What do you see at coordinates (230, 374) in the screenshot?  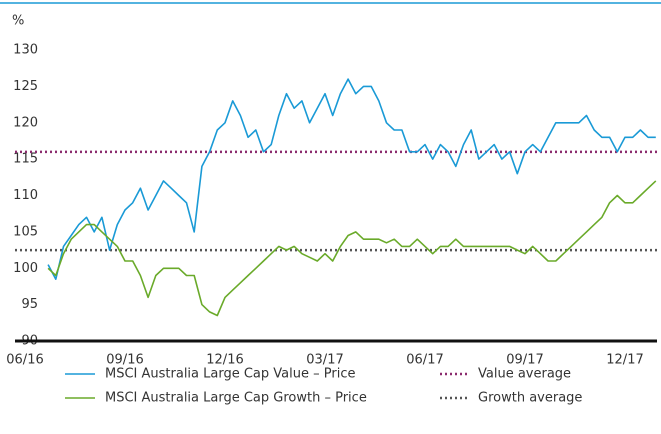 I see `legend-label: MSCI Australia Large Cap Value – Price` at bounding box center [230, 374].